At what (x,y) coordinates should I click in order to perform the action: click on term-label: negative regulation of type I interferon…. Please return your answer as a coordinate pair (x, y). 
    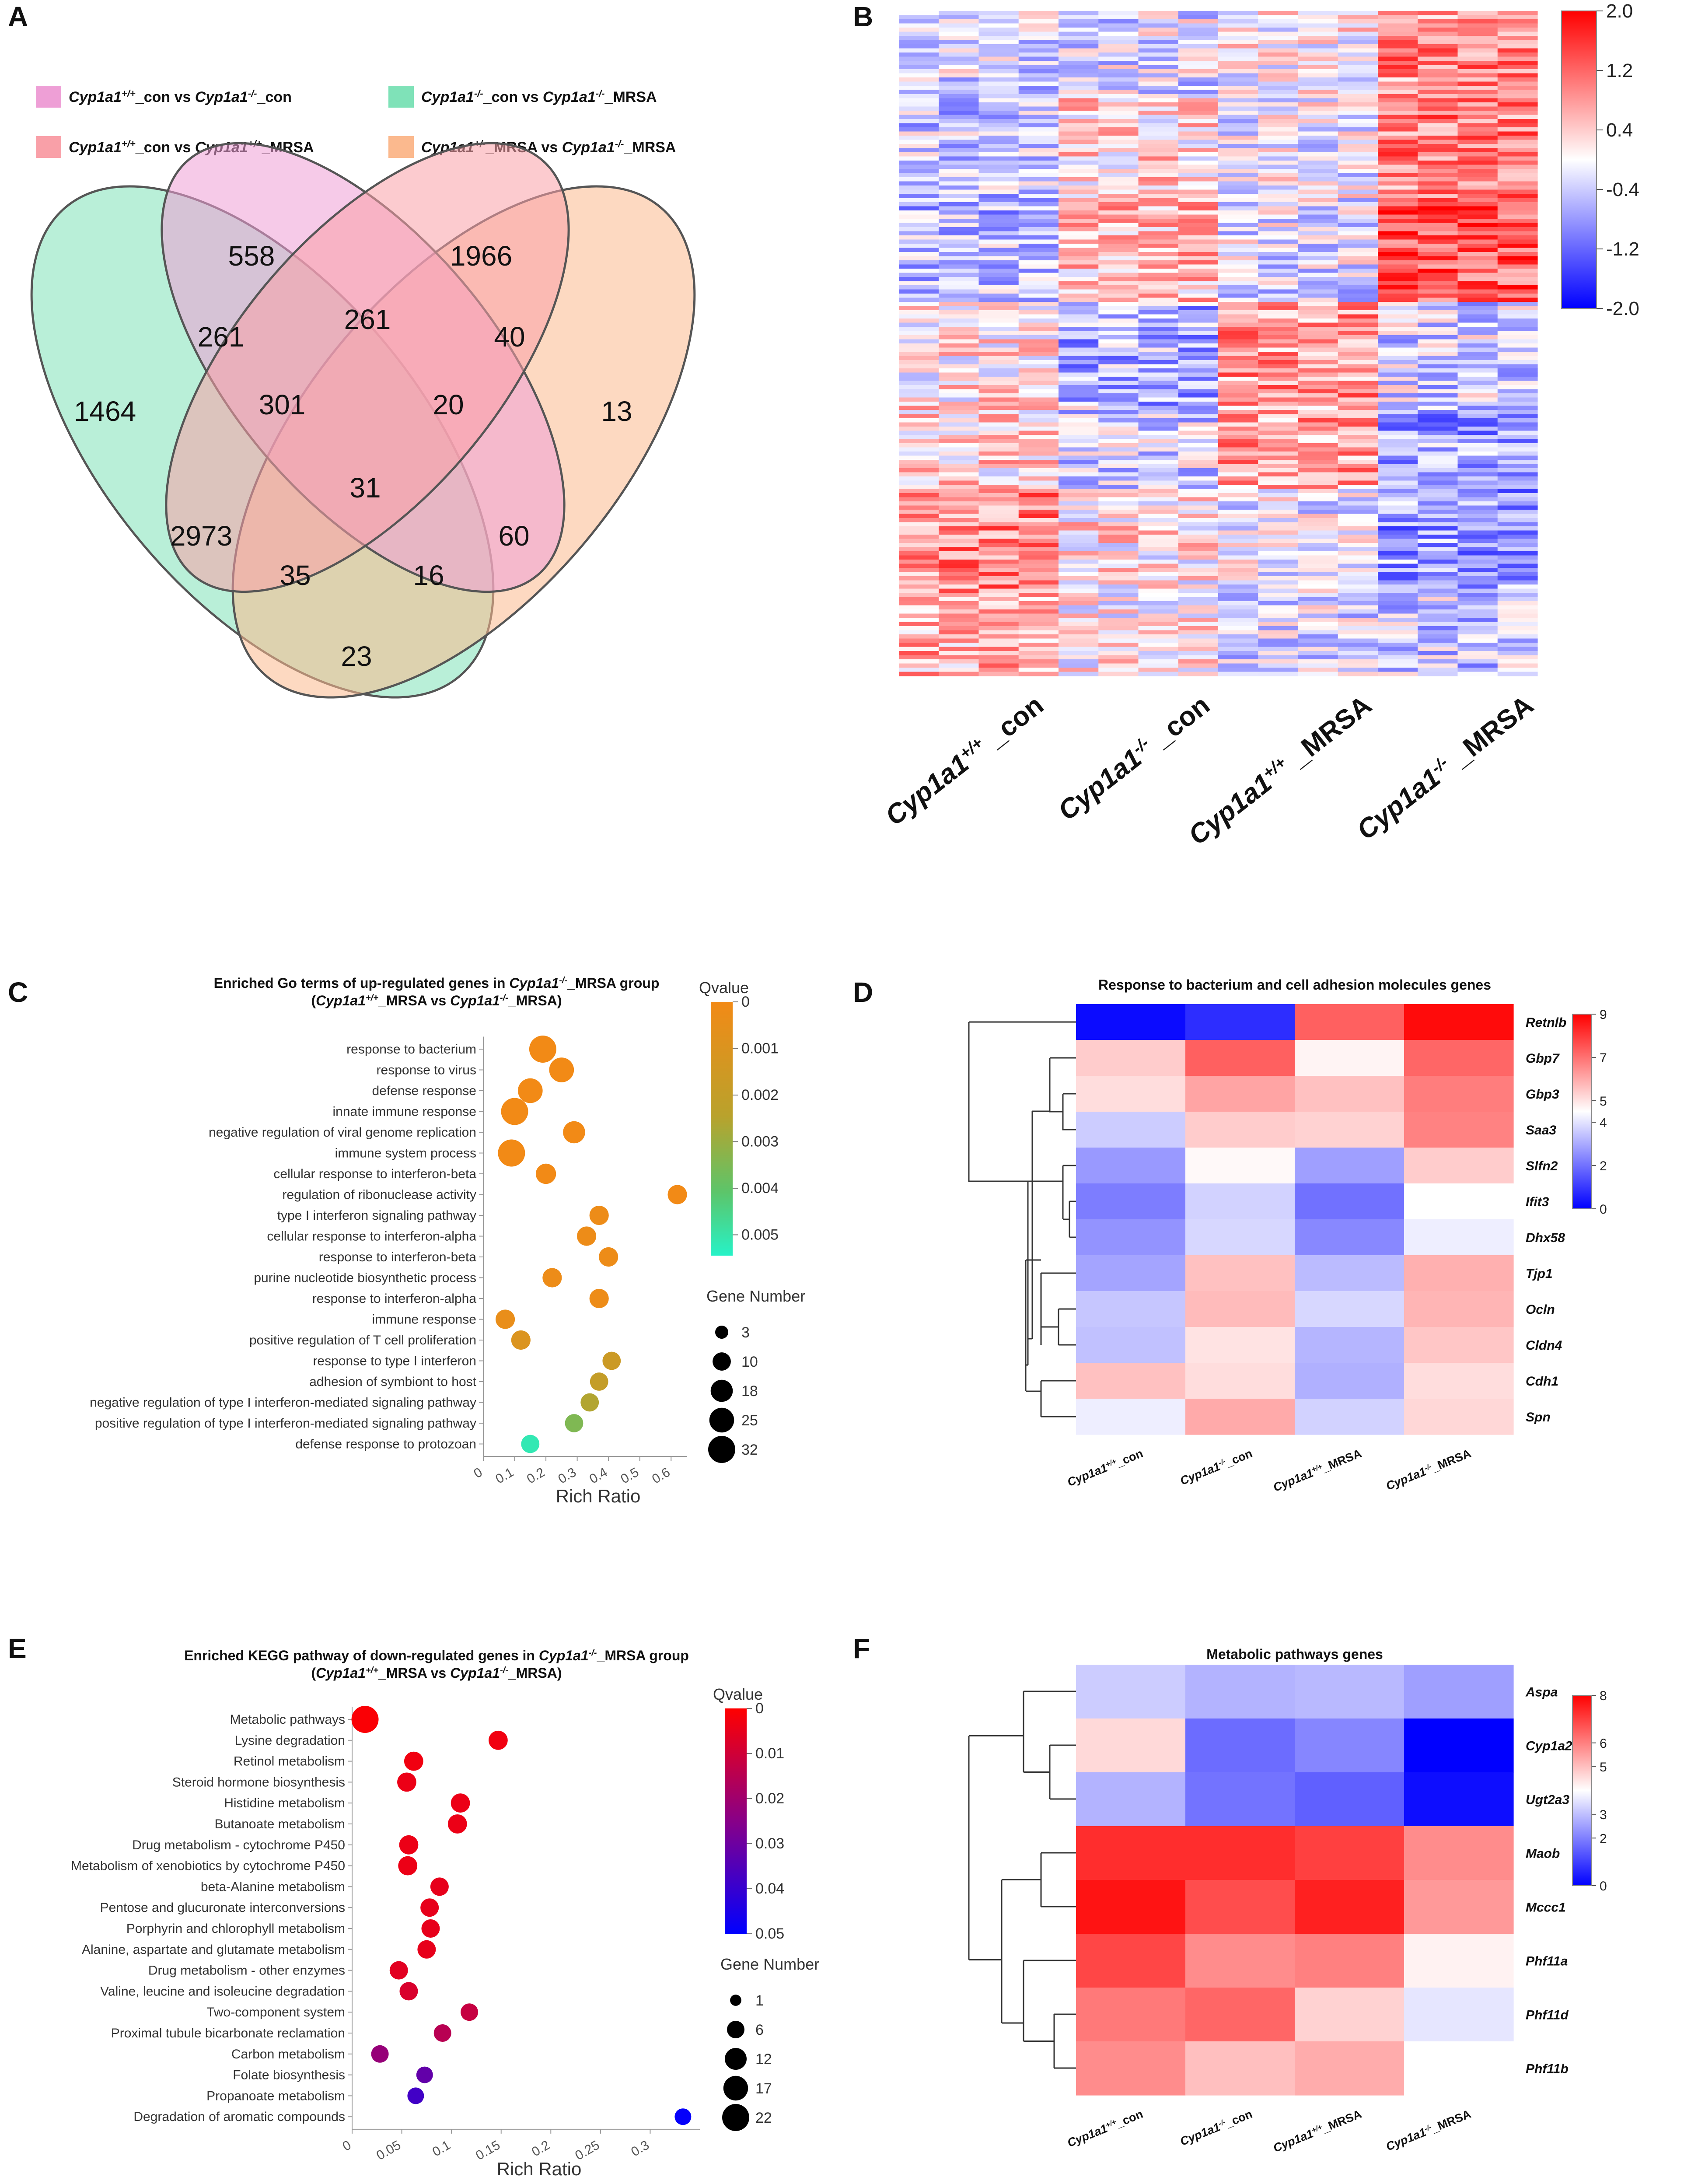
    Looking at the image, I should click on (283, 1403).